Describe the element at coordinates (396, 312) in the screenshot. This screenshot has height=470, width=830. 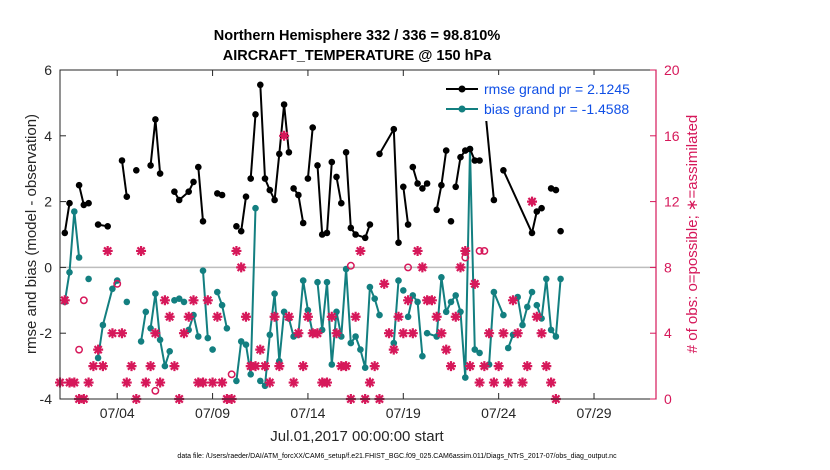
I see `bias-line-segment` at that location.